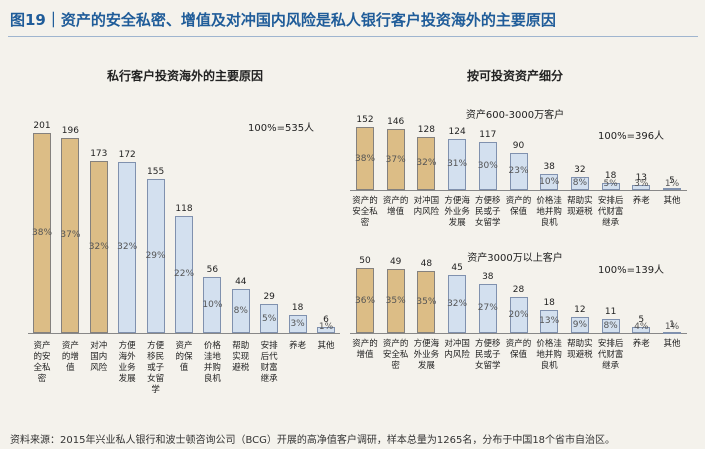 This screenshot has width=705, height=449. Describe the element at coordinates (353, 36) in the screenshot. I see `title-rule` at that location.